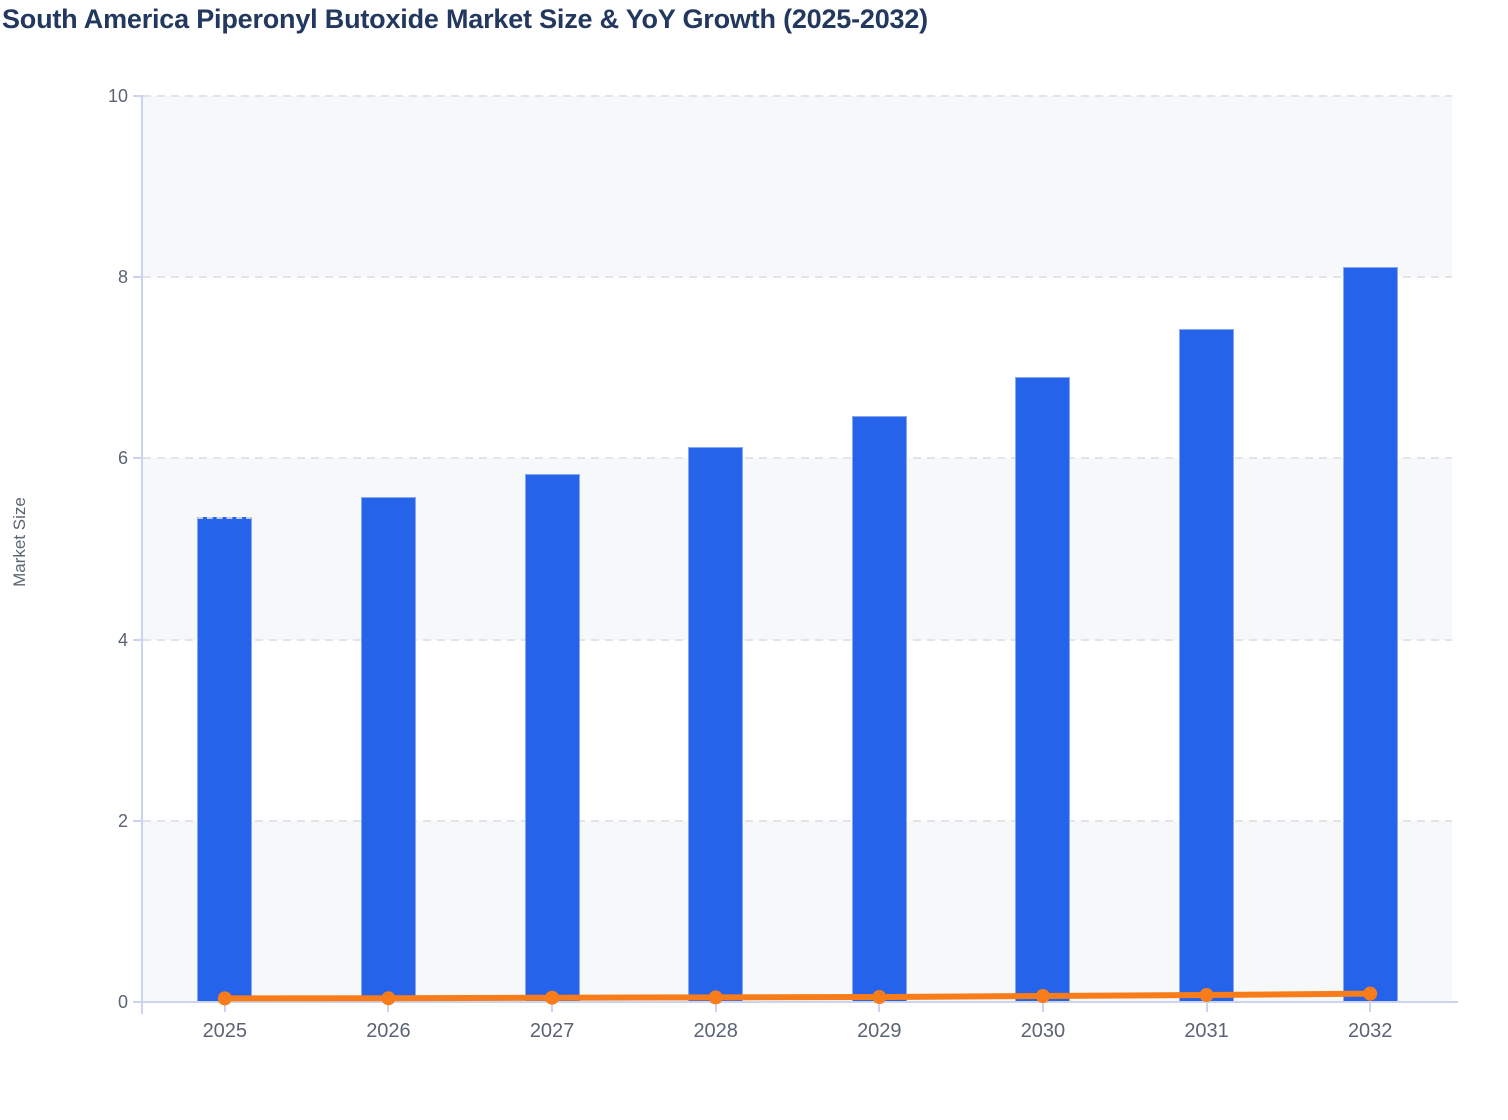 The image size is (1508, 1120). Describe the element at coordinates (552, 737) in the screenshot. I see `bar-2027` at that location.